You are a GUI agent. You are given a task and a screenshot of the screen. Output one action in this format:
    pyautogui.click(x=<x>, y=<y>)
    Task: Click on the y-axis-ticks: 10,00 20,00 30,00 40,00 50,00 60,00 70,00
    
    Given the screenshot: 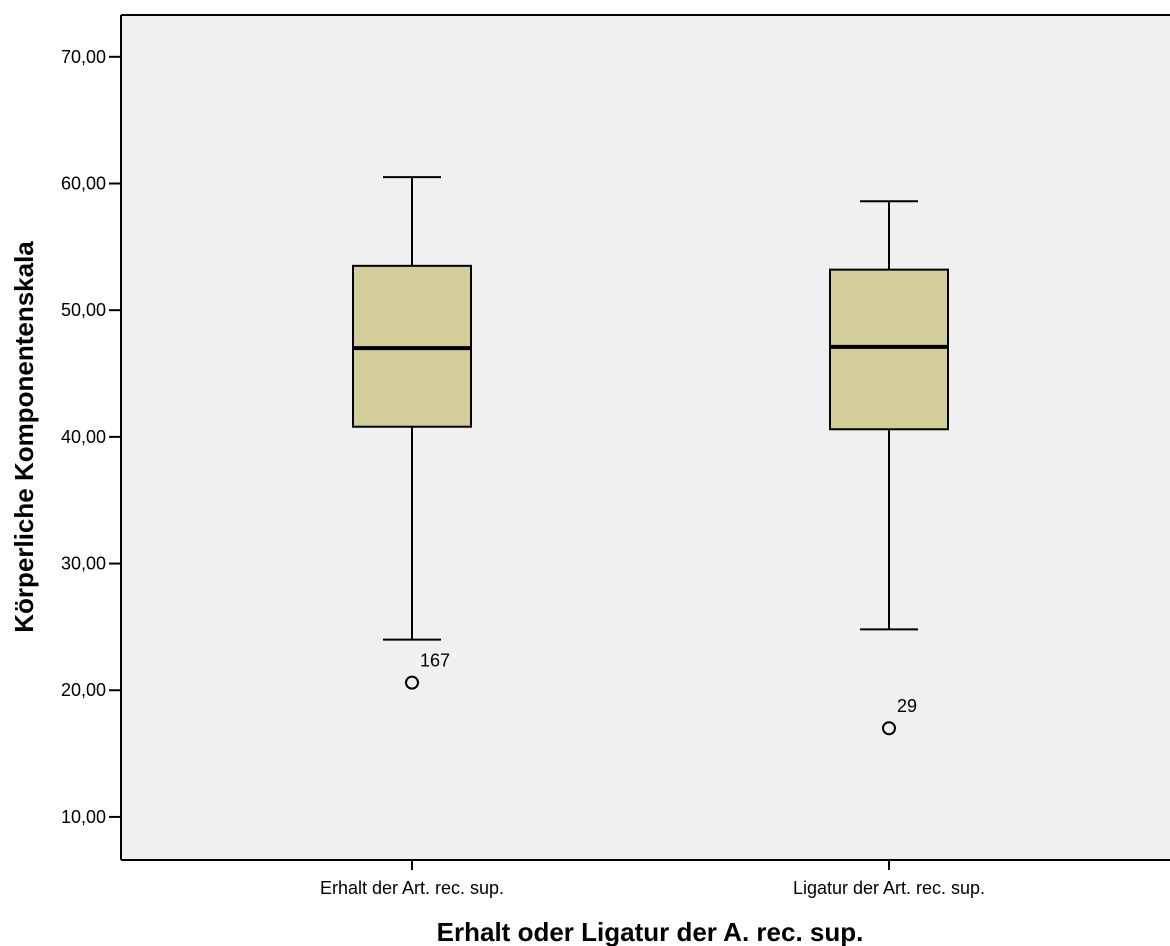 What is the action you would take?
    pyautogui.click(x=91, y=437)
    